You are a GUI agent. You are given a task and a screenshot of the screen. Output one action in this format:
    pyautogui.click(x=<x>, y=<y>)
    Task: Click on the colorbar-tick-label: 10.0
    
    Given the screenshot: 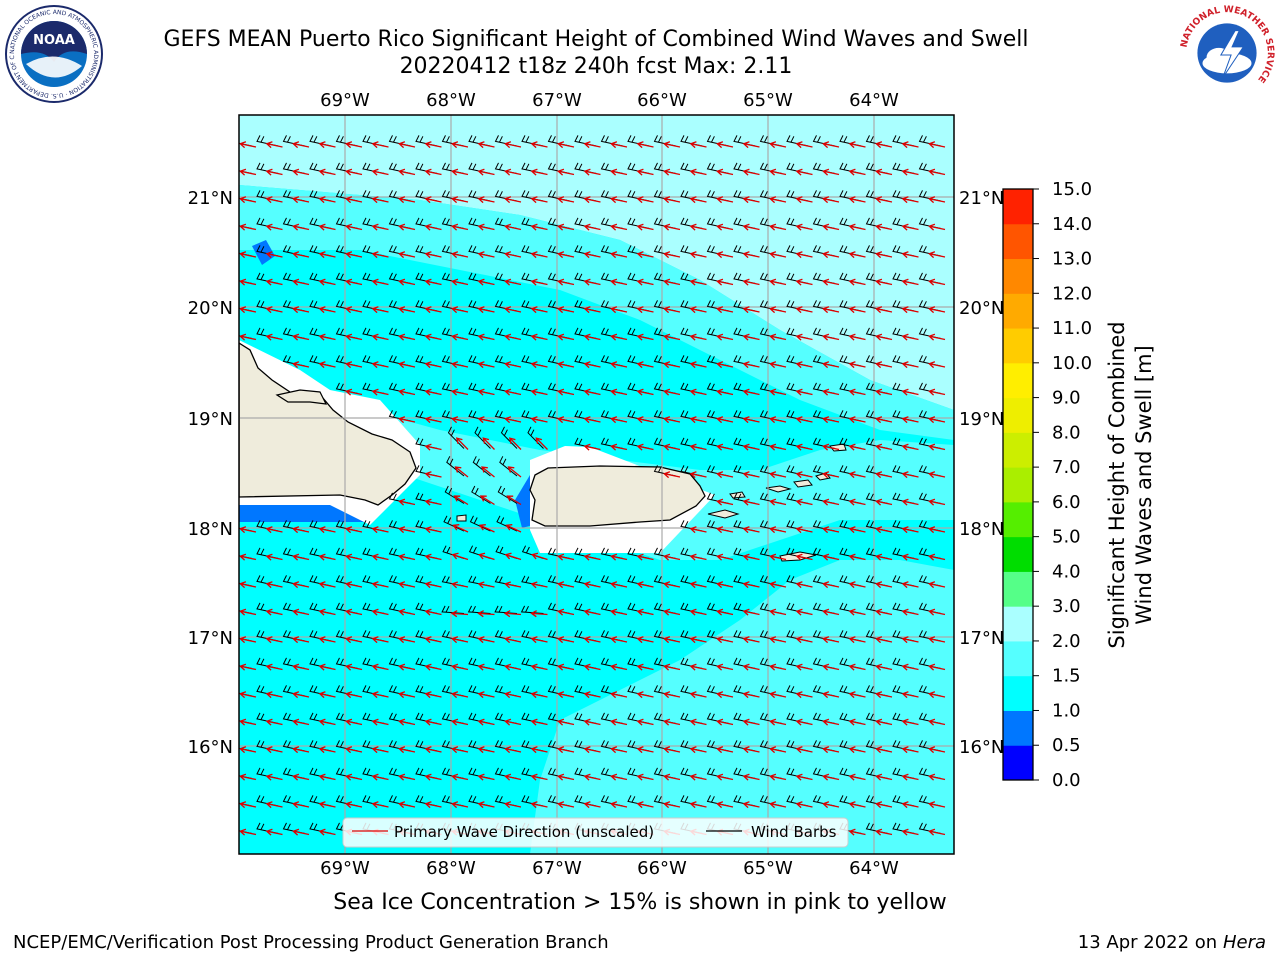 What is the action you would take?
    pyautogui.click(x=1072, y=363)
    